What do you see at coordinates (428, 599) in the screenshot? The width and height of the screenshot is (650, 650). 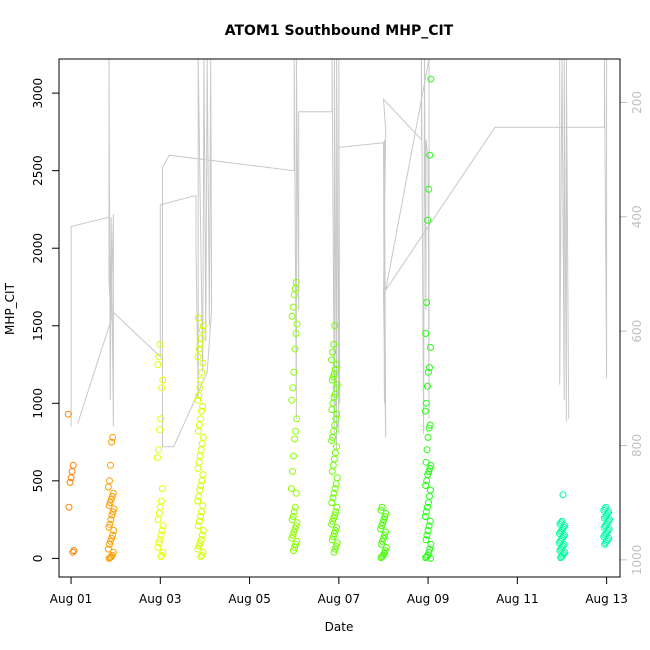 I see `x-tick-label: Aug 09` at bounding box center [428, 599].